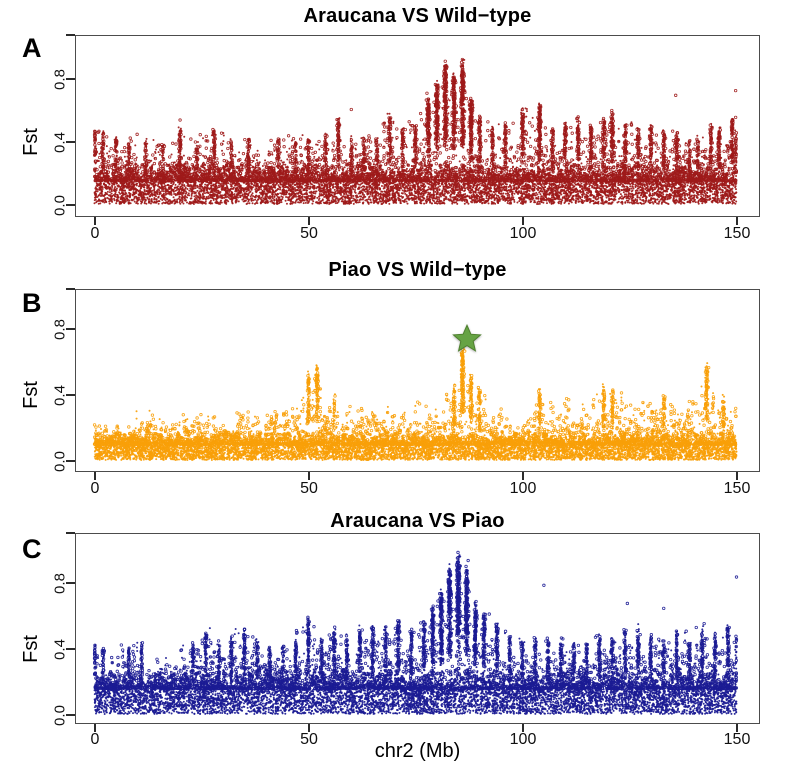 The width and height of the screenshot is (800, 762). Describe the element at coordinates (467, 338) in the screenshot. I see `selection-peak-star-icon` at that location.